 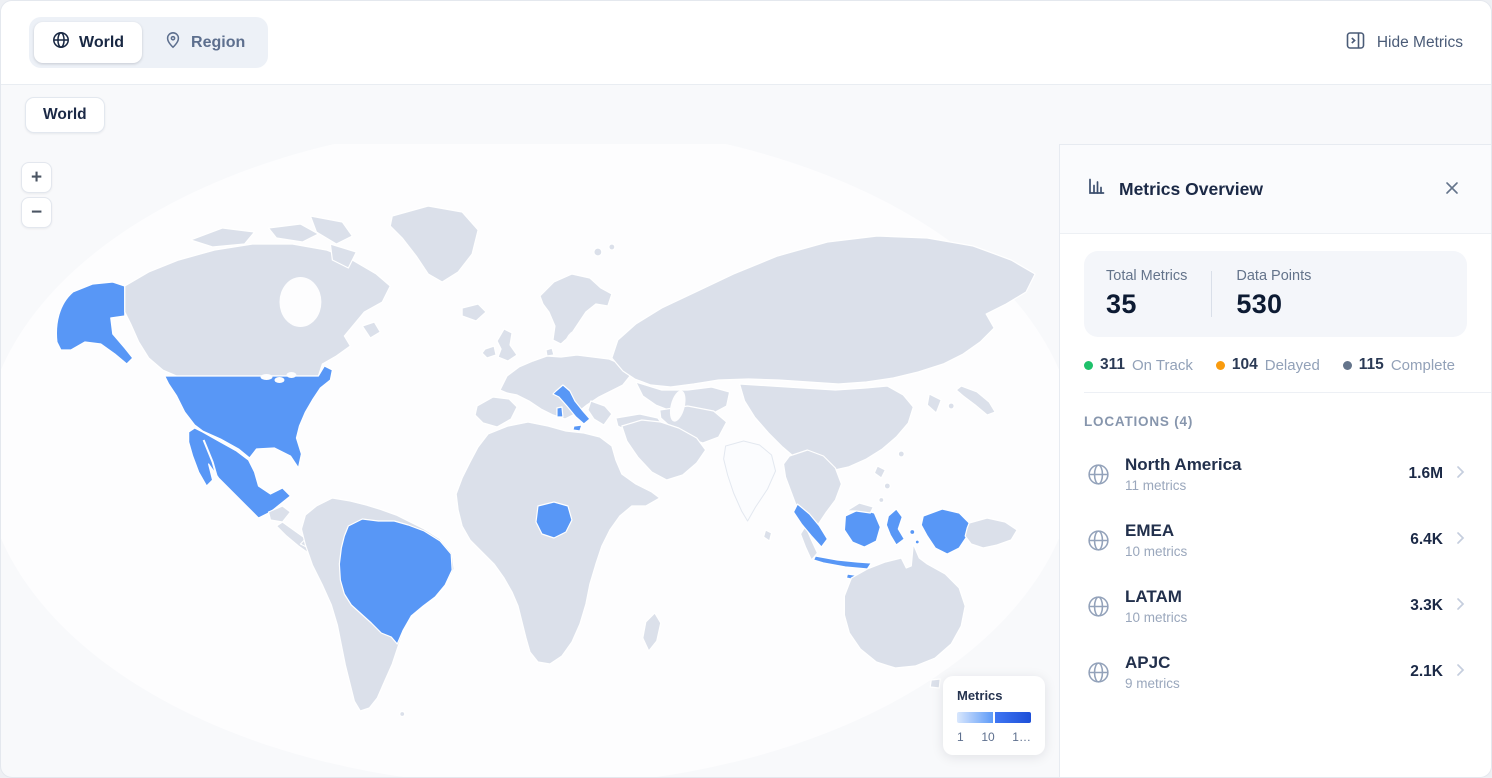 I want to click on view-toggle: World Region, so click(x=149, y=42).